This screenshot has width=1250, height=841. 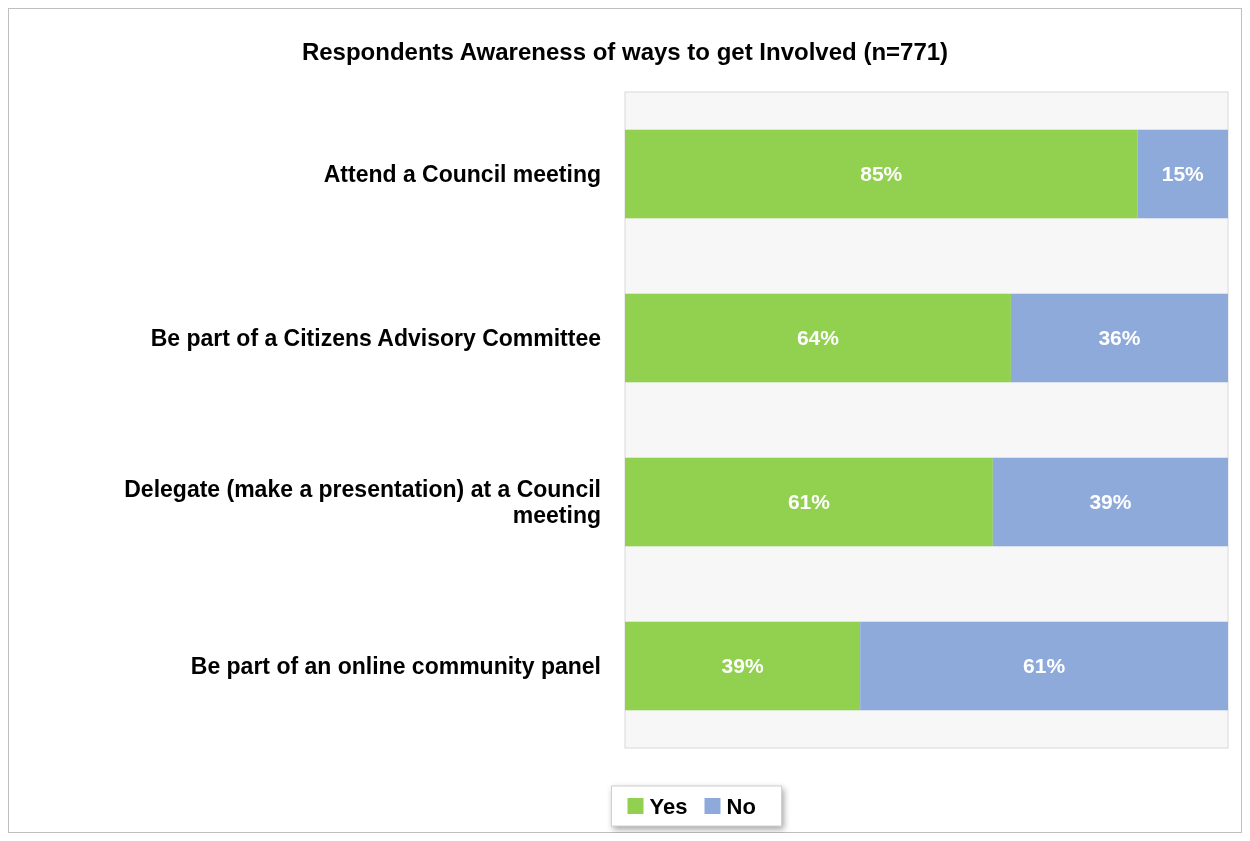 What do you see at coordinates (668, 806) in the screenshot?
I see `legend-label: Yes` at bounding box center [668, 806].